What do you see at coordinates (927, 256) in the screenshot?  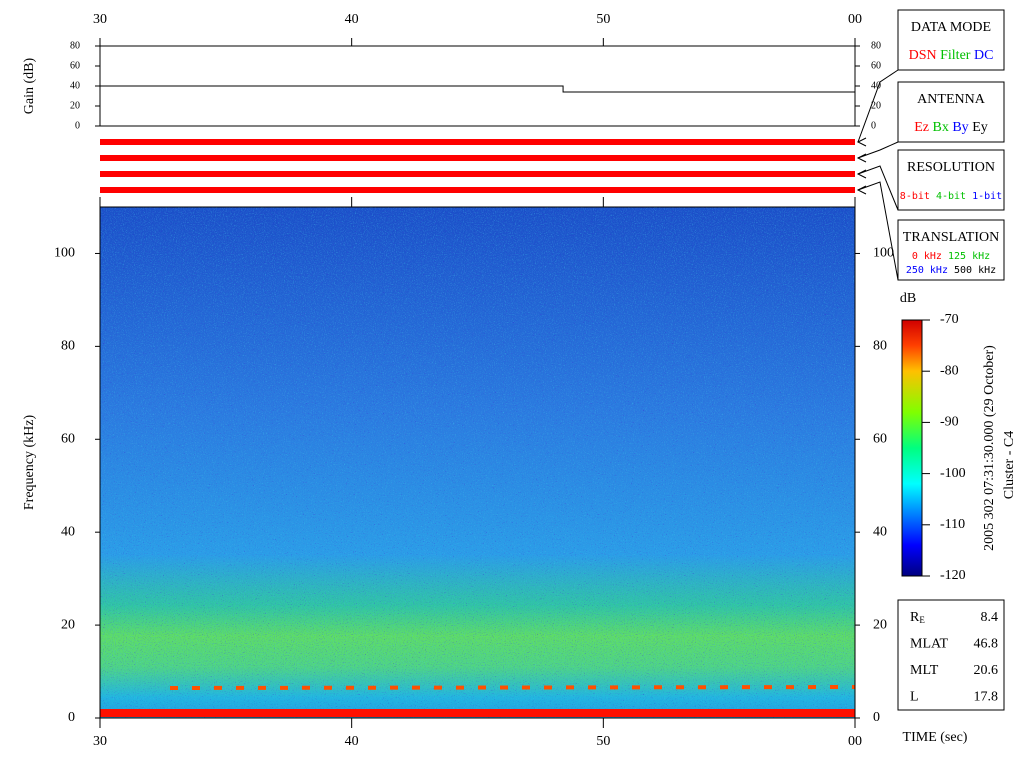 I see `panel-option: 0 kHz` at bounding box center [927, 256].